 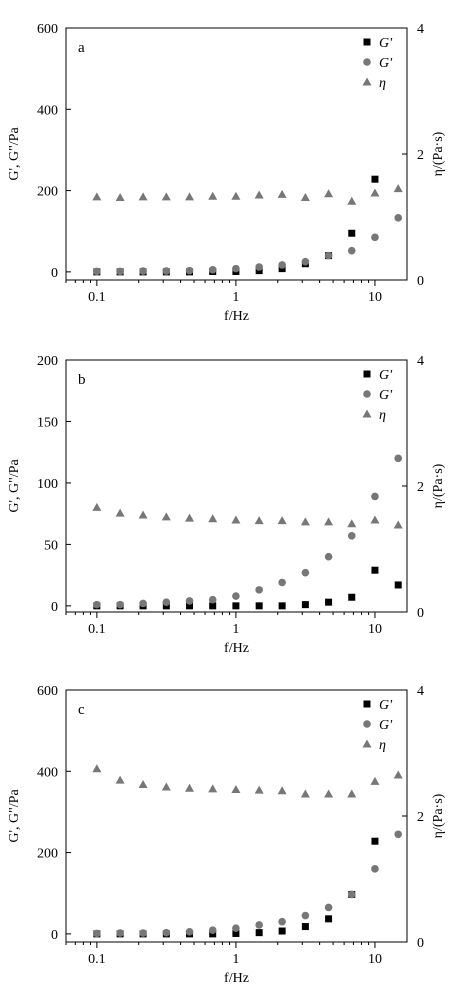 What do you see at coordinates (47, 422) in the screenshot?
I see `y-left-tick-label: 150` at bounding box center [47, 422].